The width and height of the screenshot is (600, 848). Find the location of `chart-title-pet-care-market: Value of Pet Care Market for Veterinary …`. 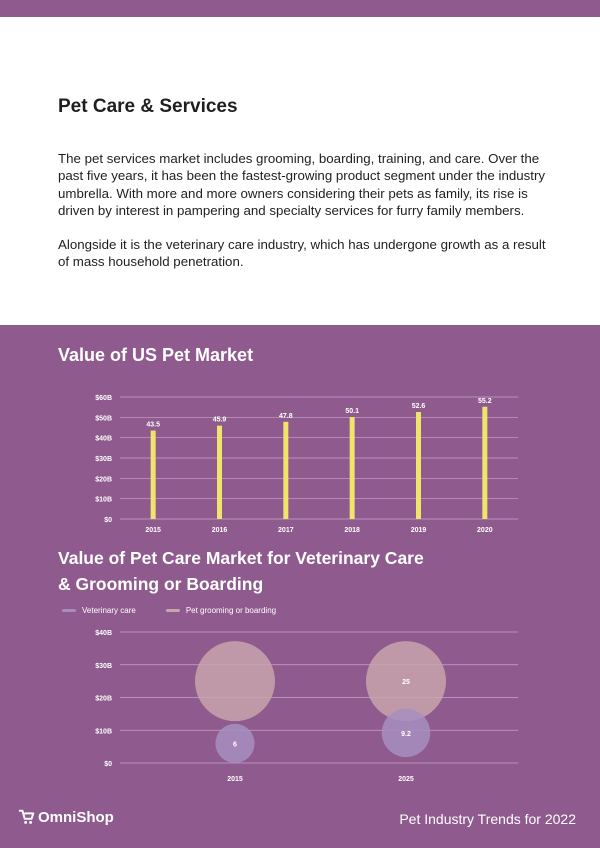

chart-title-pet-care-market: Value of Pet Care Market for Veterinary … is located at coordinates (241, 571).